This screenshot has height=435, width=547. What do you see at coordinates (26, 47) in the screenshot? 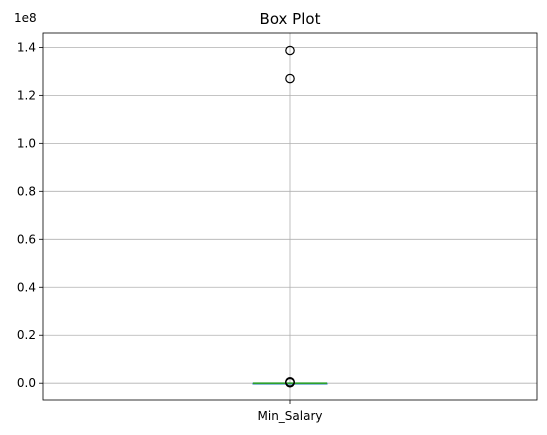
I see `y-tick-label: 1.4` at bounding box center [26, 47].